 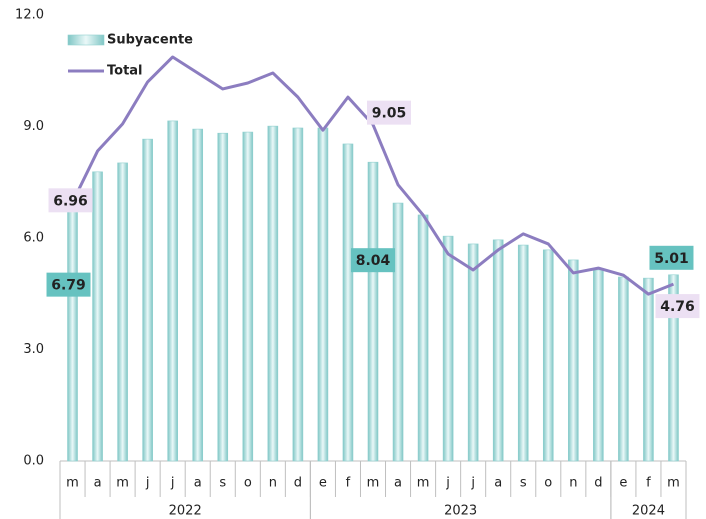 What do you see at coordinates (460, 511) in the screenshot?
I see `group-label: 2023` at bounding box center [460, 511].